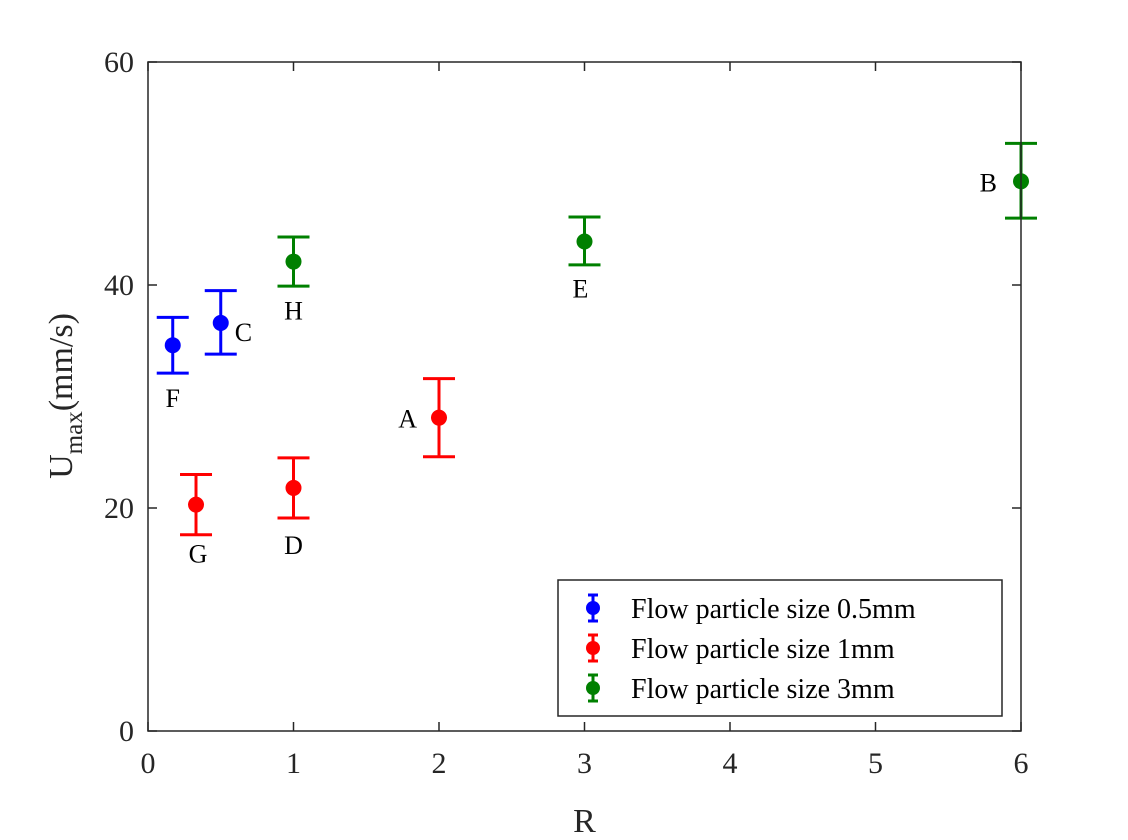 The width and height of the screenshot is (1128, 840). Describe the element at coordinates (439, 763) in the screenshot. I see `x-tick-label: 2` at that location.